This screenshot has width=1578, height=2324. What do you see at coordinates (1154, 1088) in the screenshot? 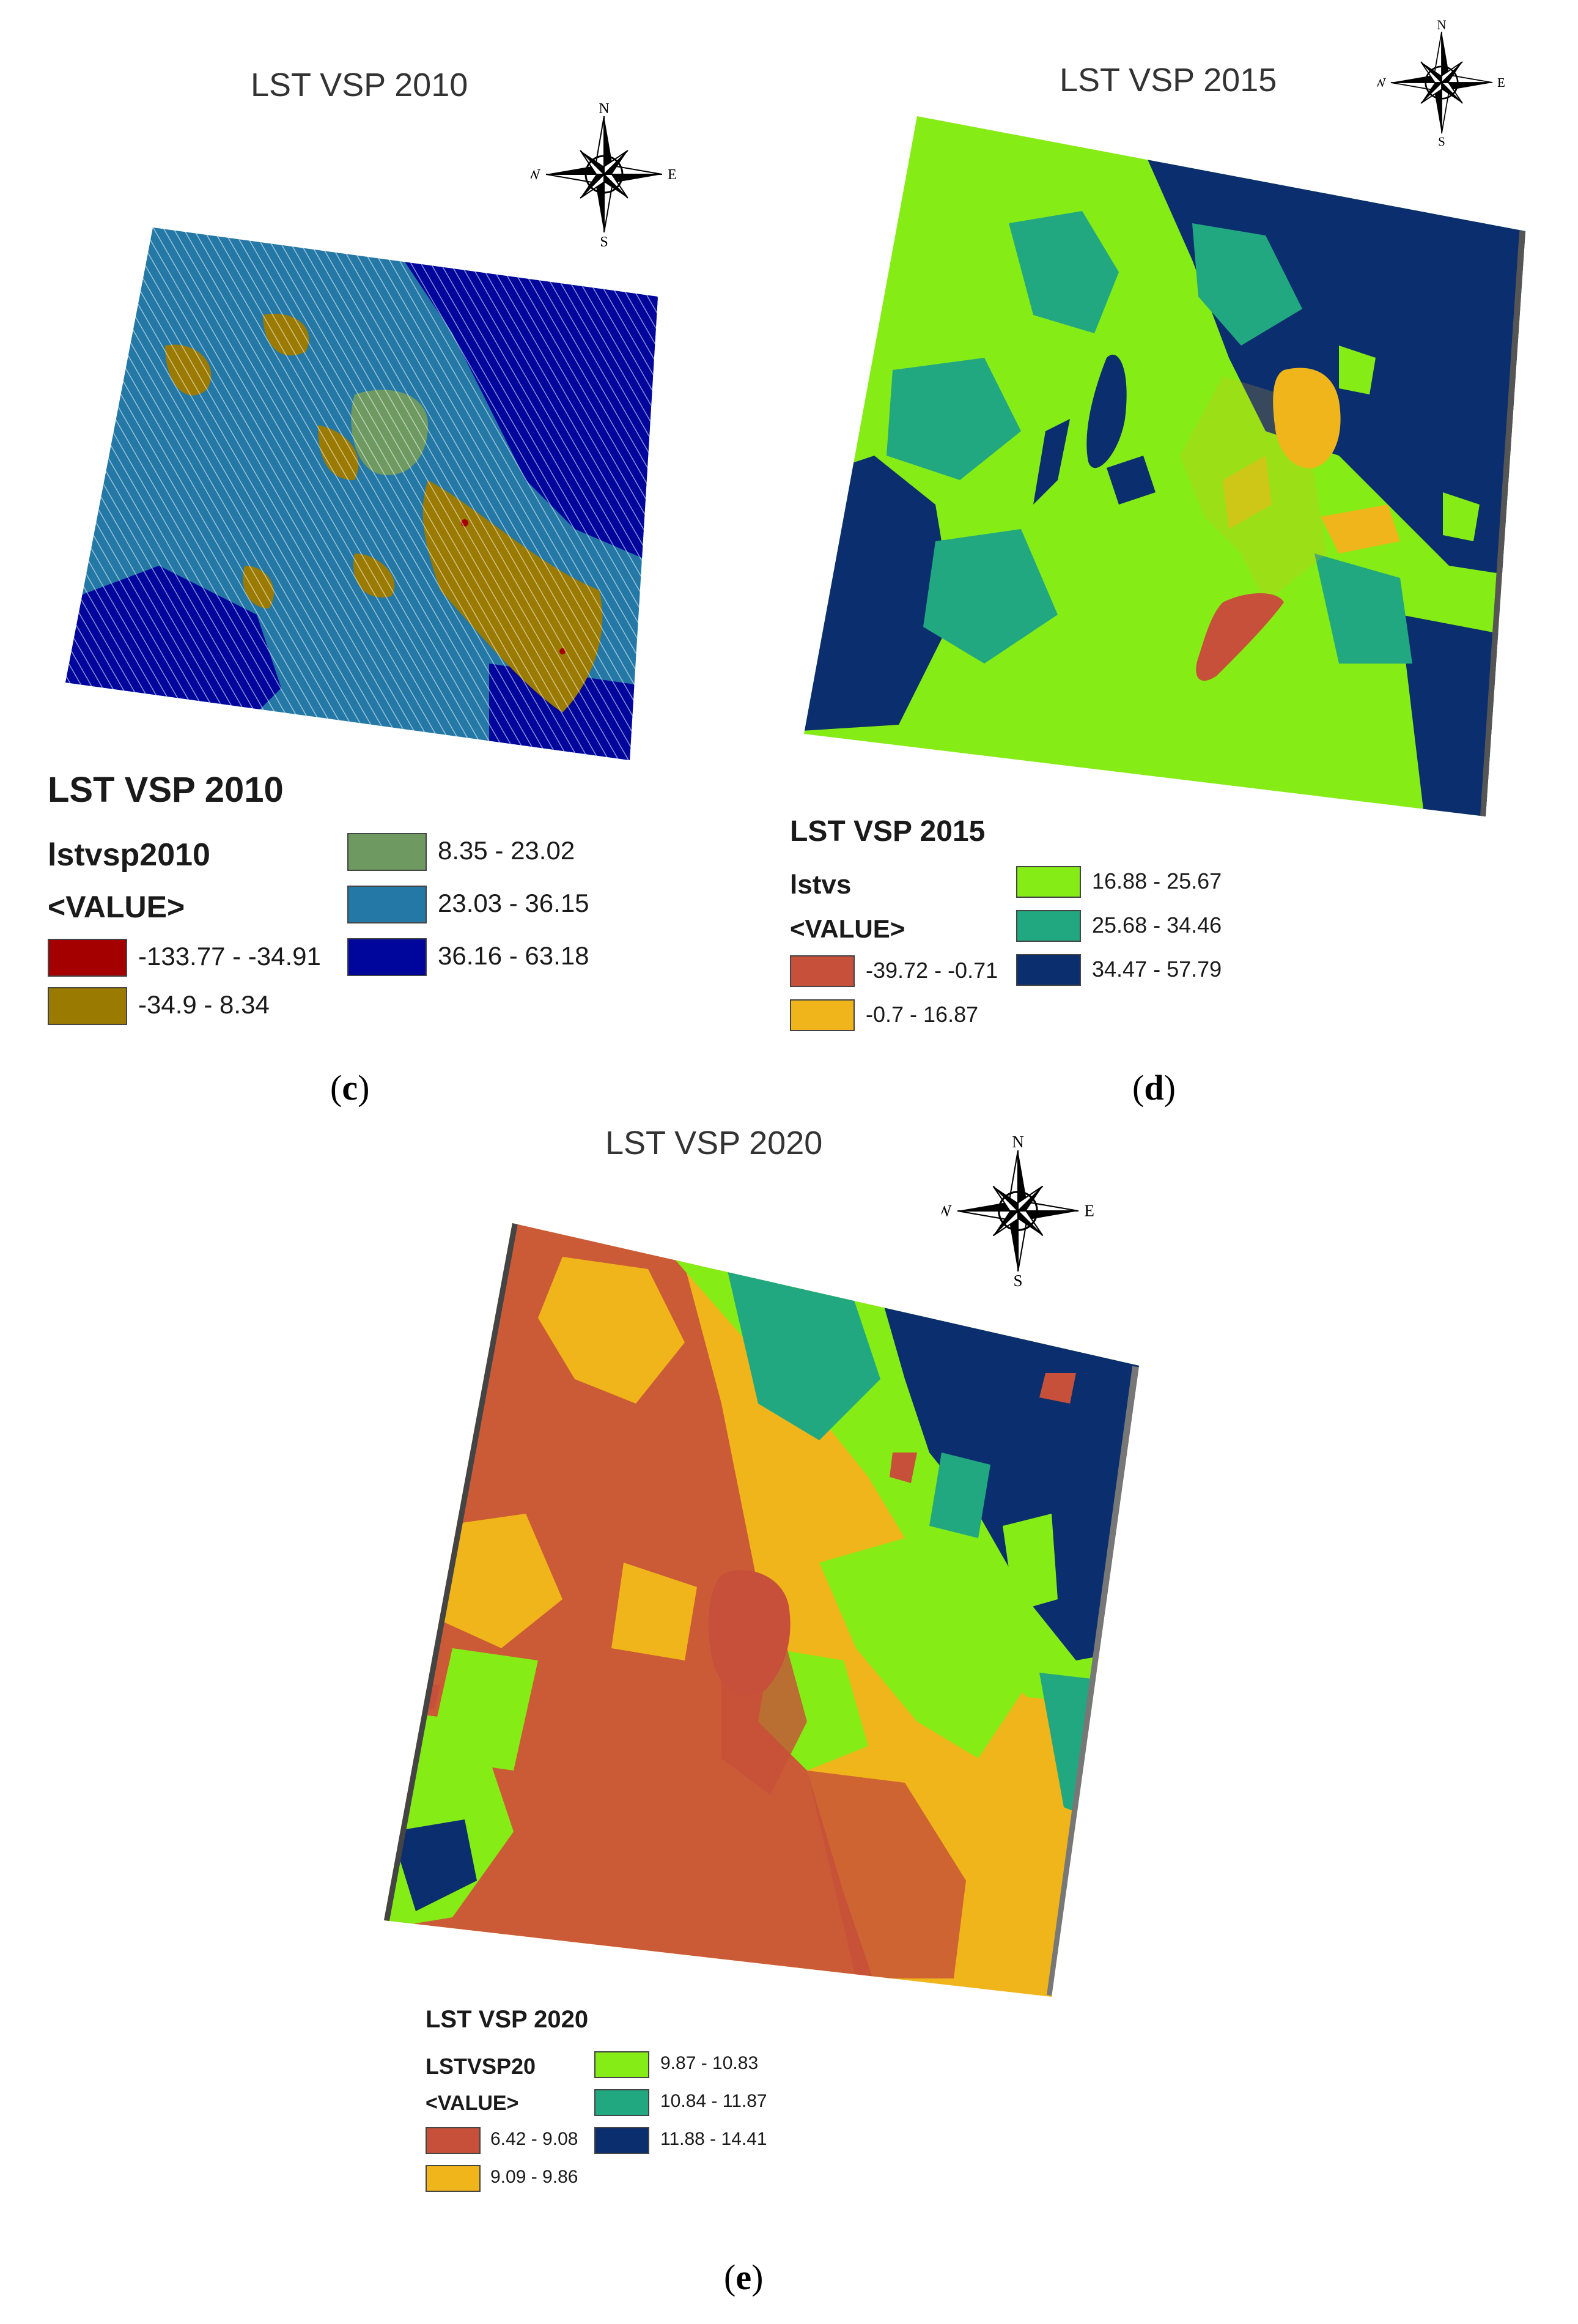
I see `caption-d: (d)` at bounding box center [1154, 1088].